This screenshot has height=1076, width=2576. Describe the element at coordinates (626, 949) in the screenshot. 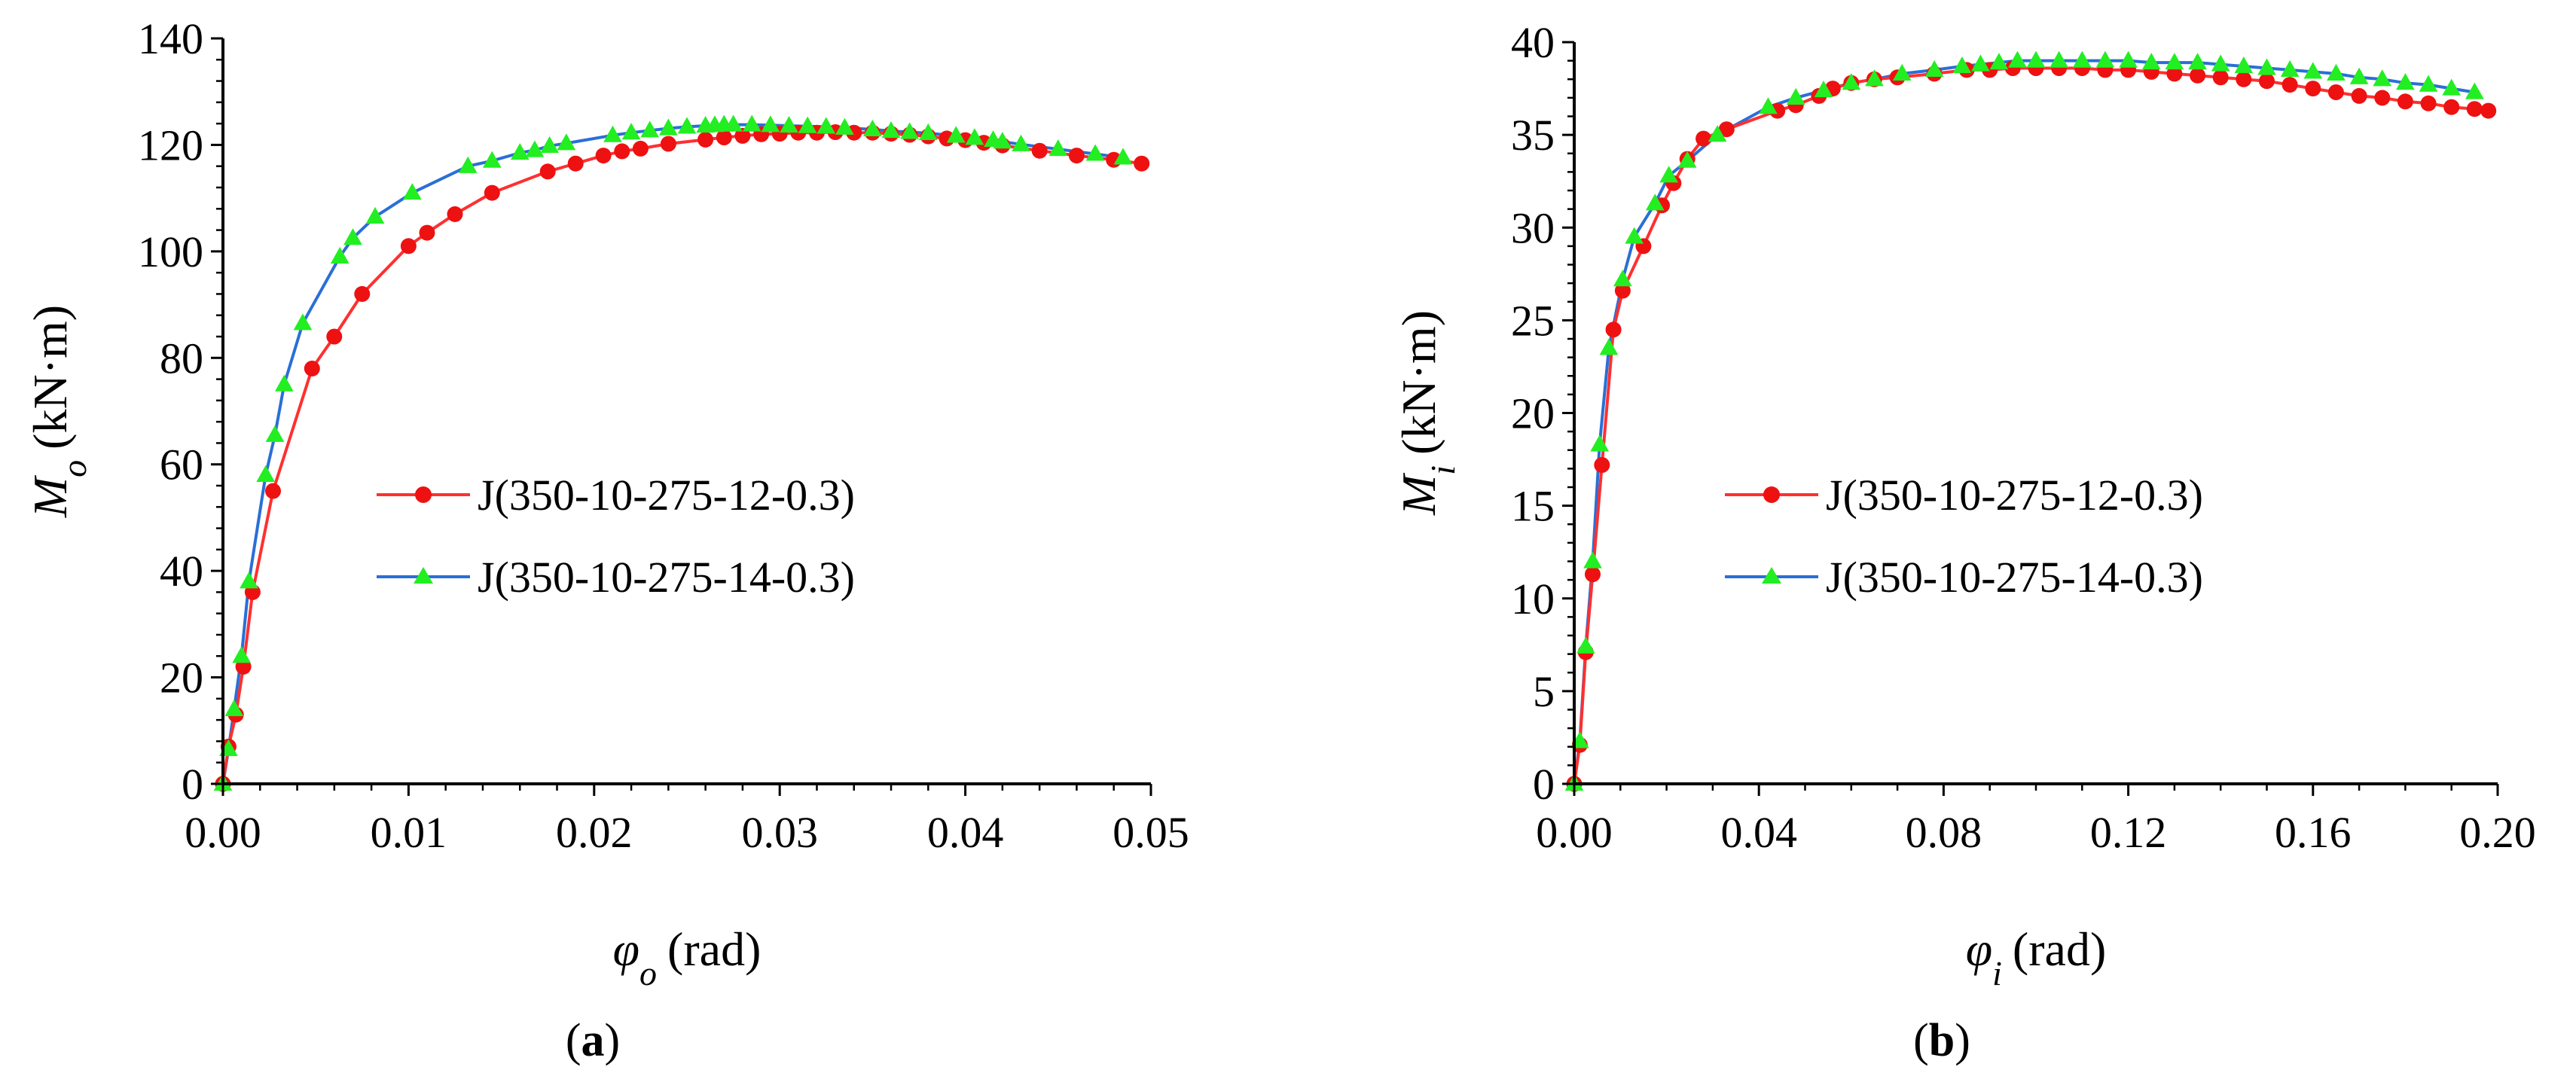

I see `chart-a-xlabel-symbol: φ` at that location.